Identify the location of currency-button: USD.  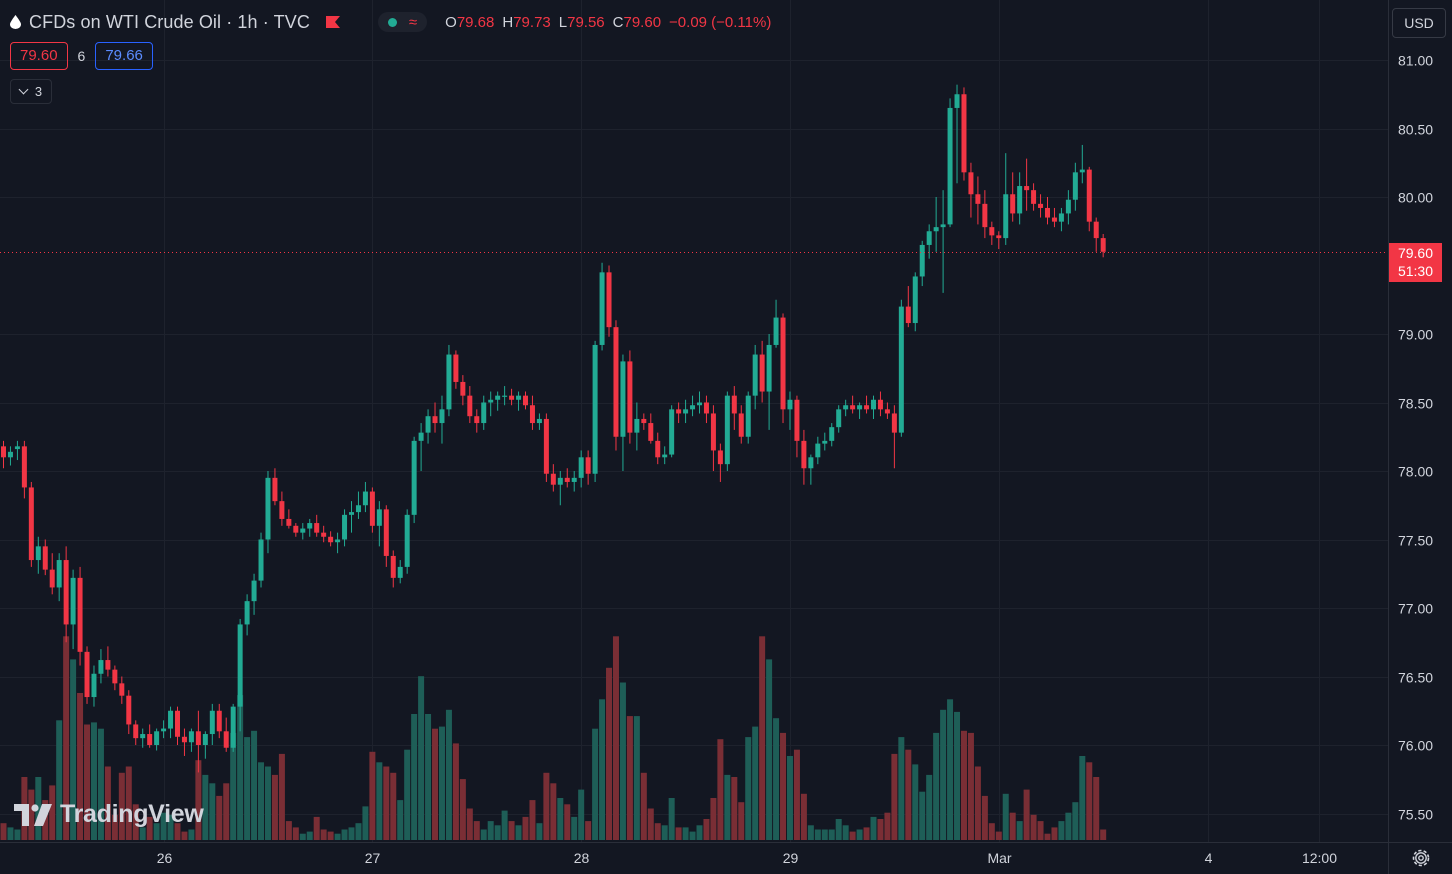
(1419, 23).